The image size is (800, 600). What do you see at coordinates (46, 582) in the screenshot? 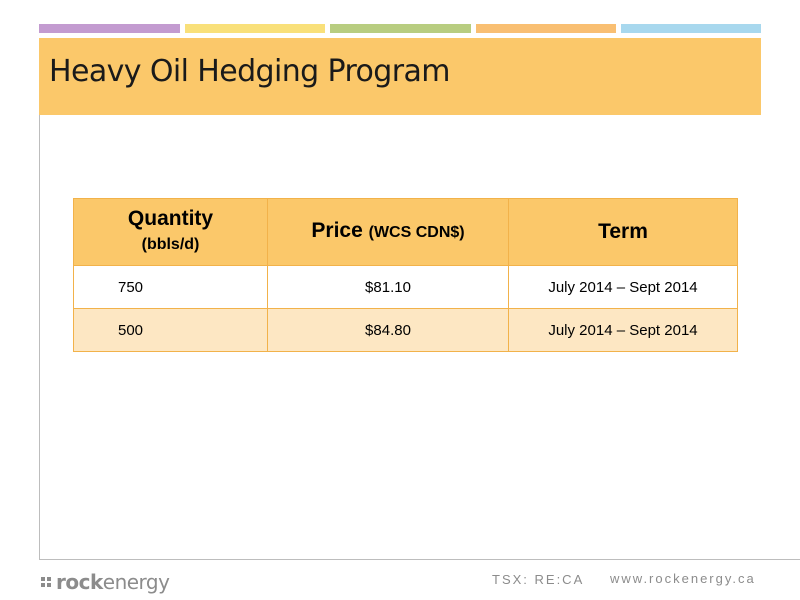
I see `logo-grid-icon` at bounding box center [46, 582].